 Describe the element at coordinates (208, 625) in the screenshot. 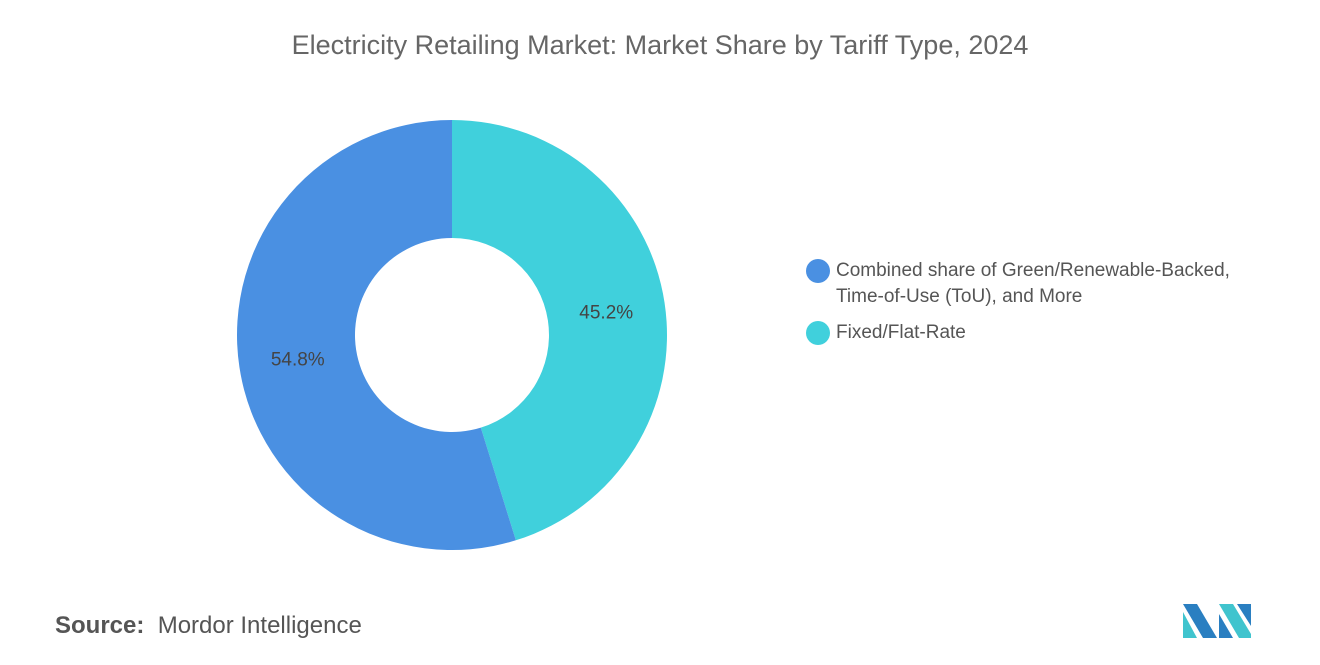

I see `source-note: Source: Mordor Intelligence` at that location.